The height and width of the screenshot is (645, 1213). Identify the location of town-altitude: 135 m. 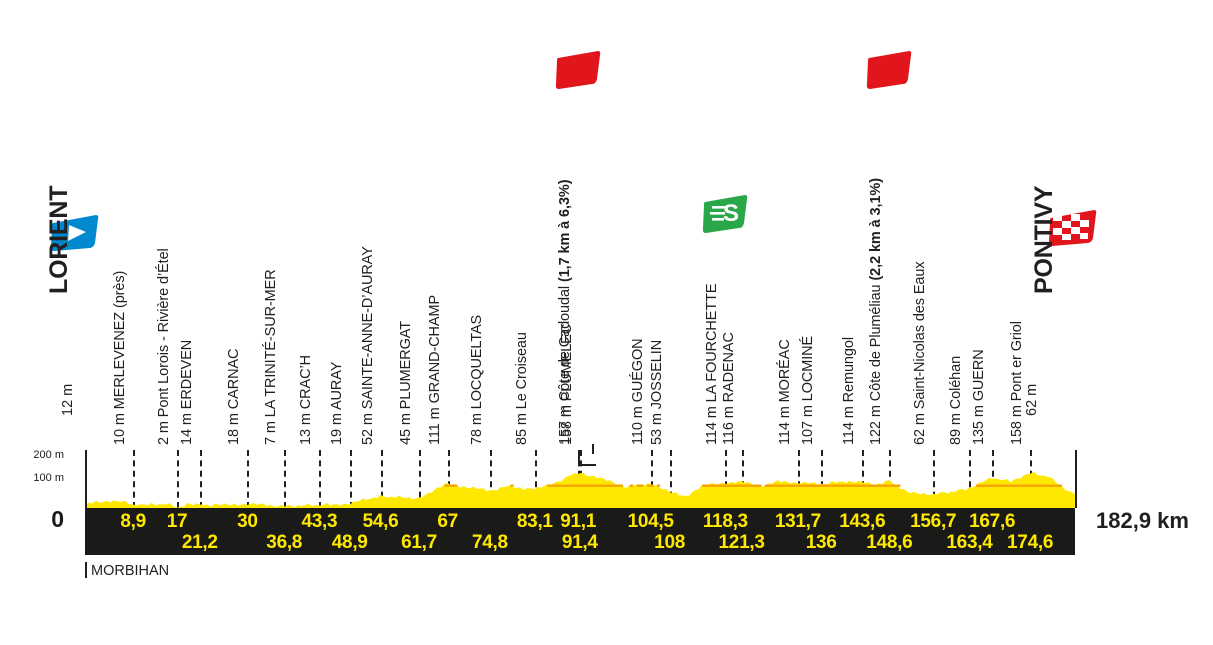
(979, 423).